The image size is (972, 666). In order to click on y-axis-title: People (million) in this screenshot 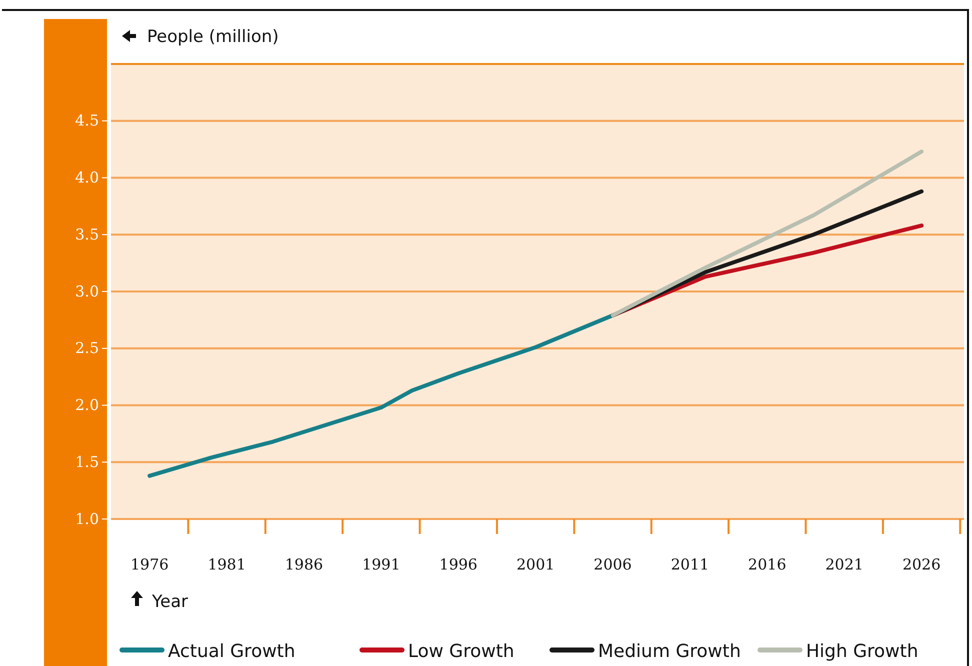, I will do `click(213, 37)`.